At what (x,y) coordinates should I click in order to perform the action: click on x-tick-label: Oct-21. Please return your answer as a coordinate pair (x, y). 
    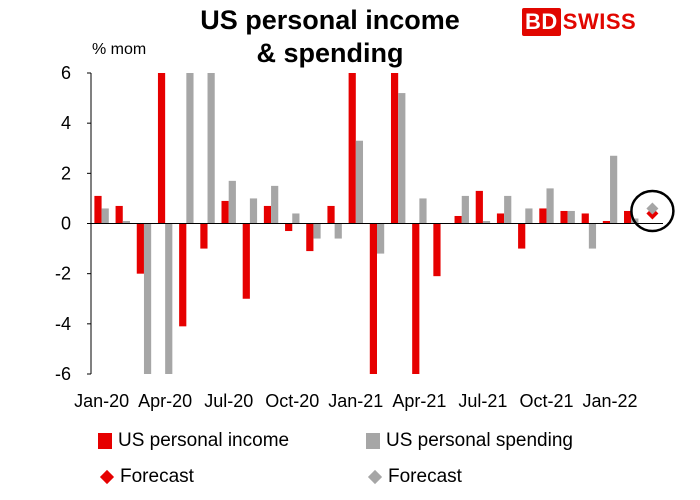
    Looking at the image, I should click on (546, 401).